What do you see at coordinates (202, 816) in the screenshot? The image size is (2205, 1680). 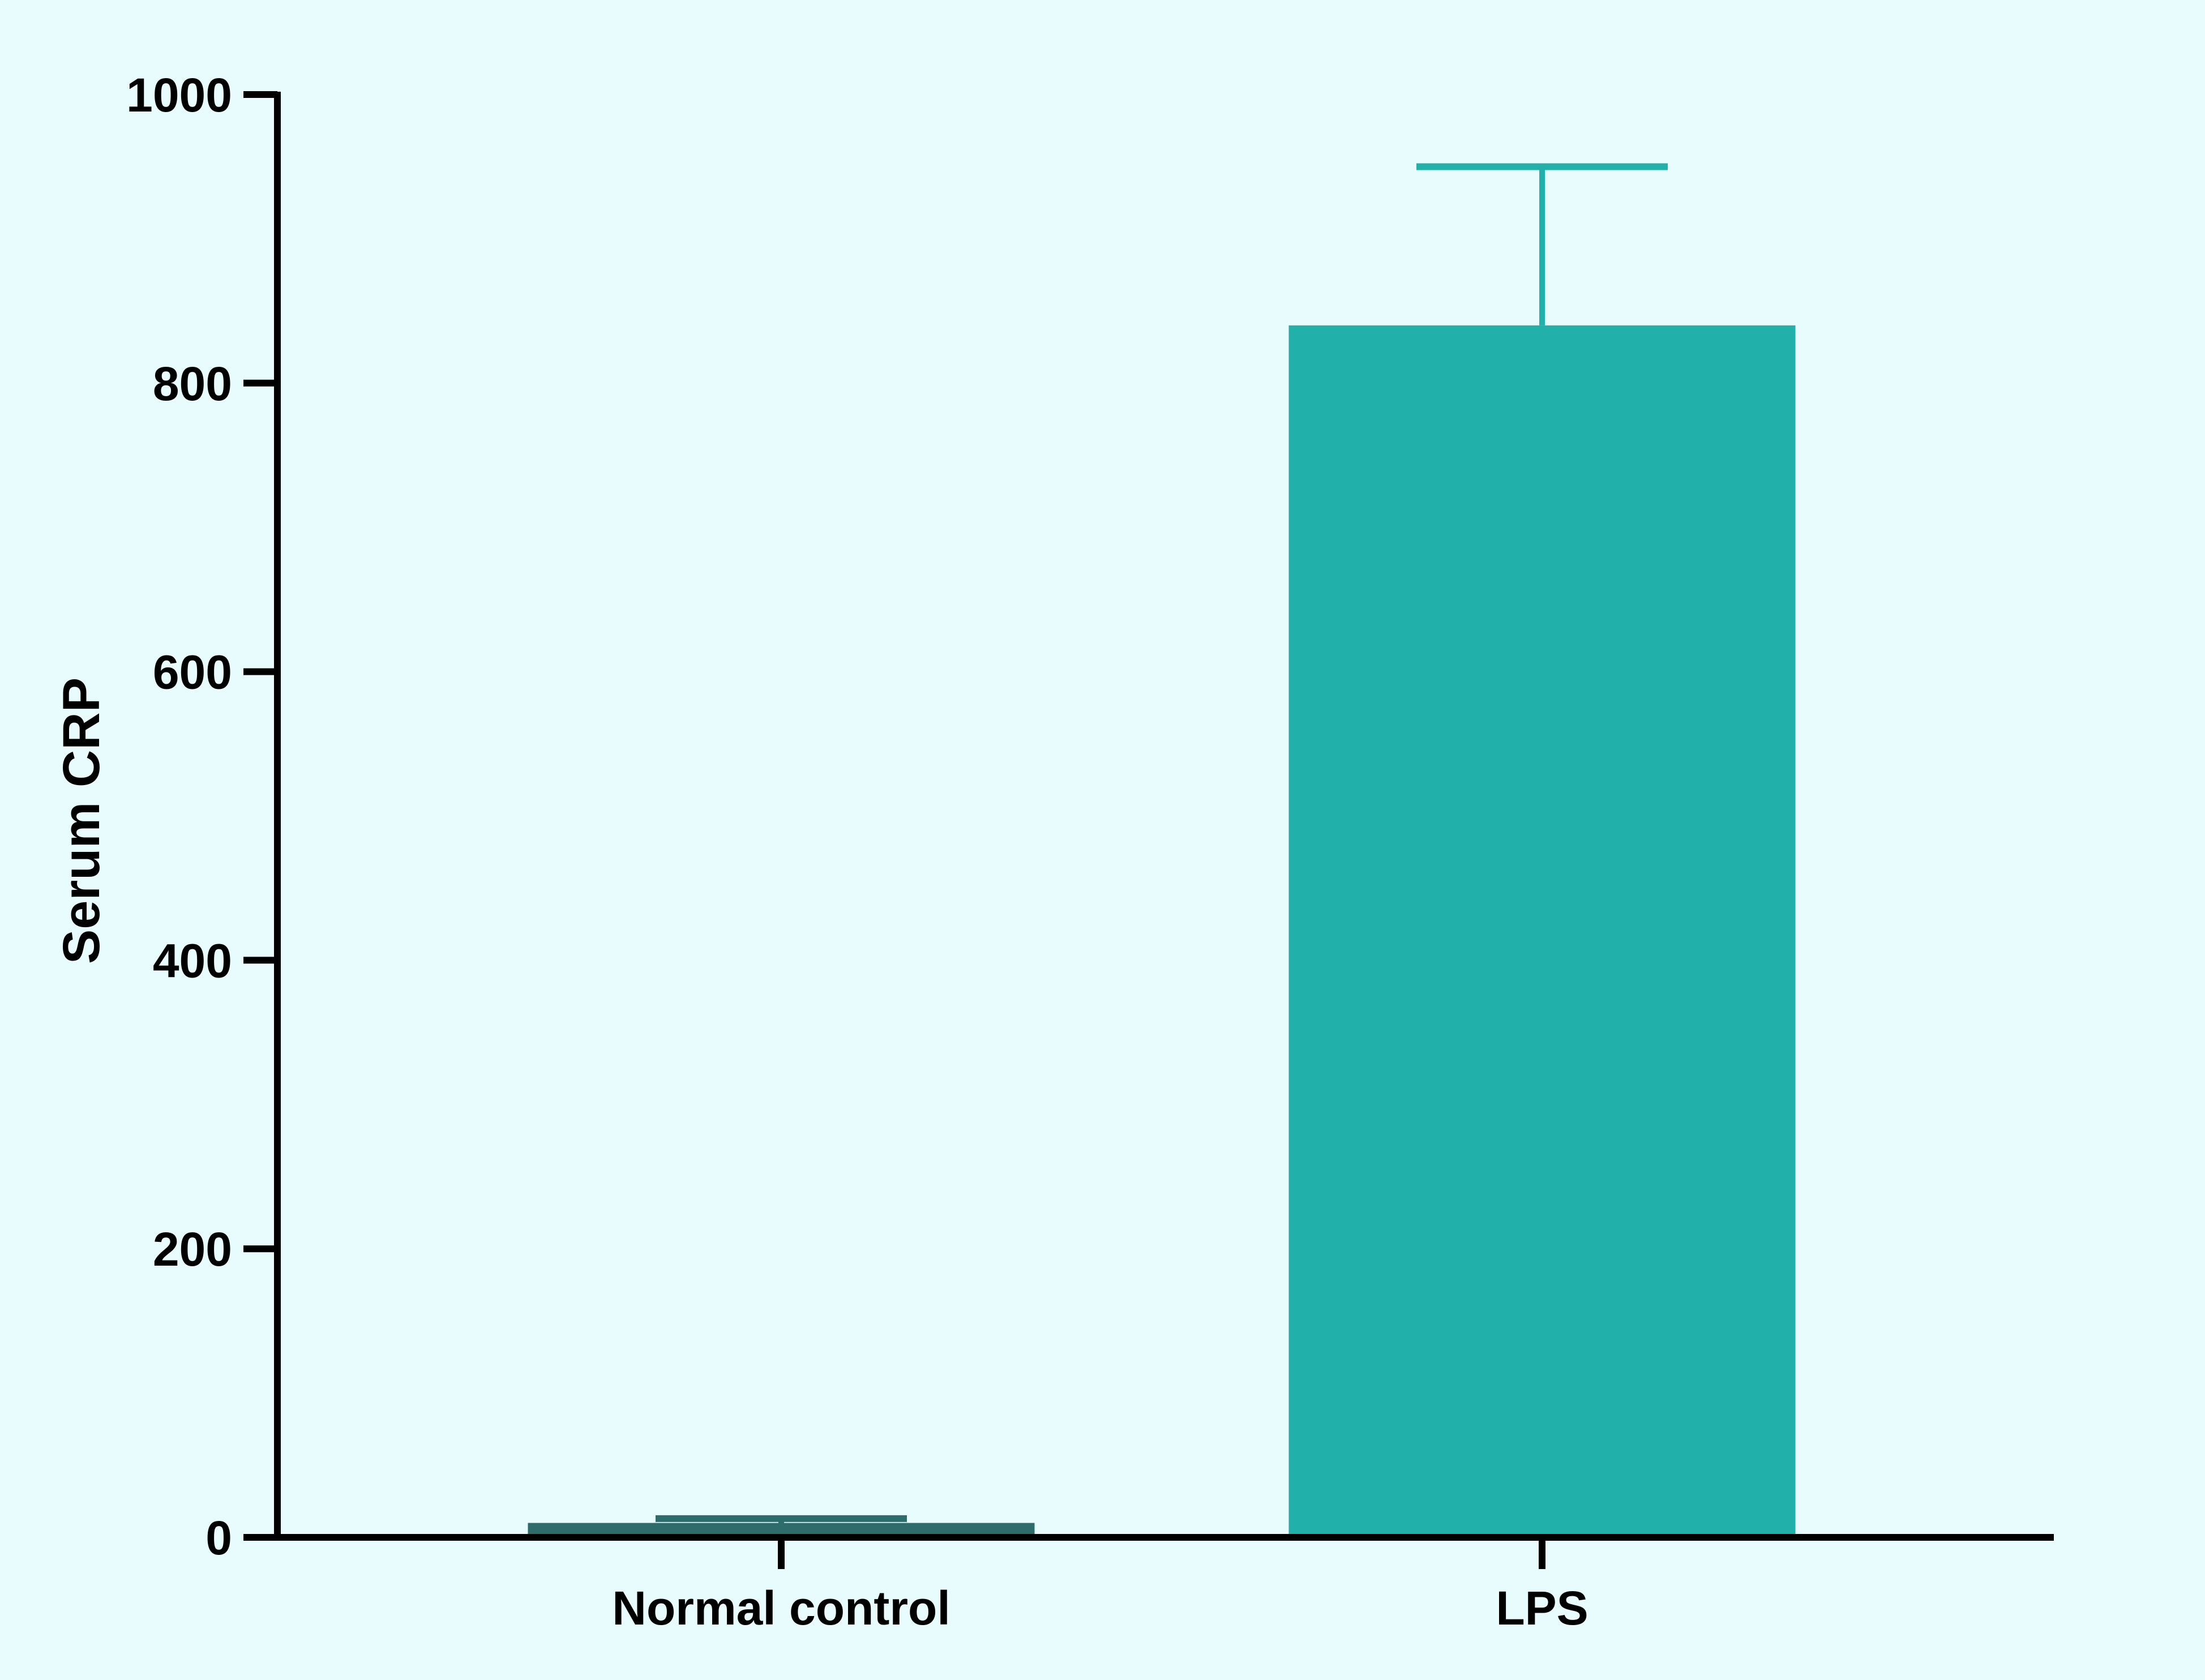 I see `y-ticks-layer: 0 200 400 600 800 1000` at bounding box center [202, 816].